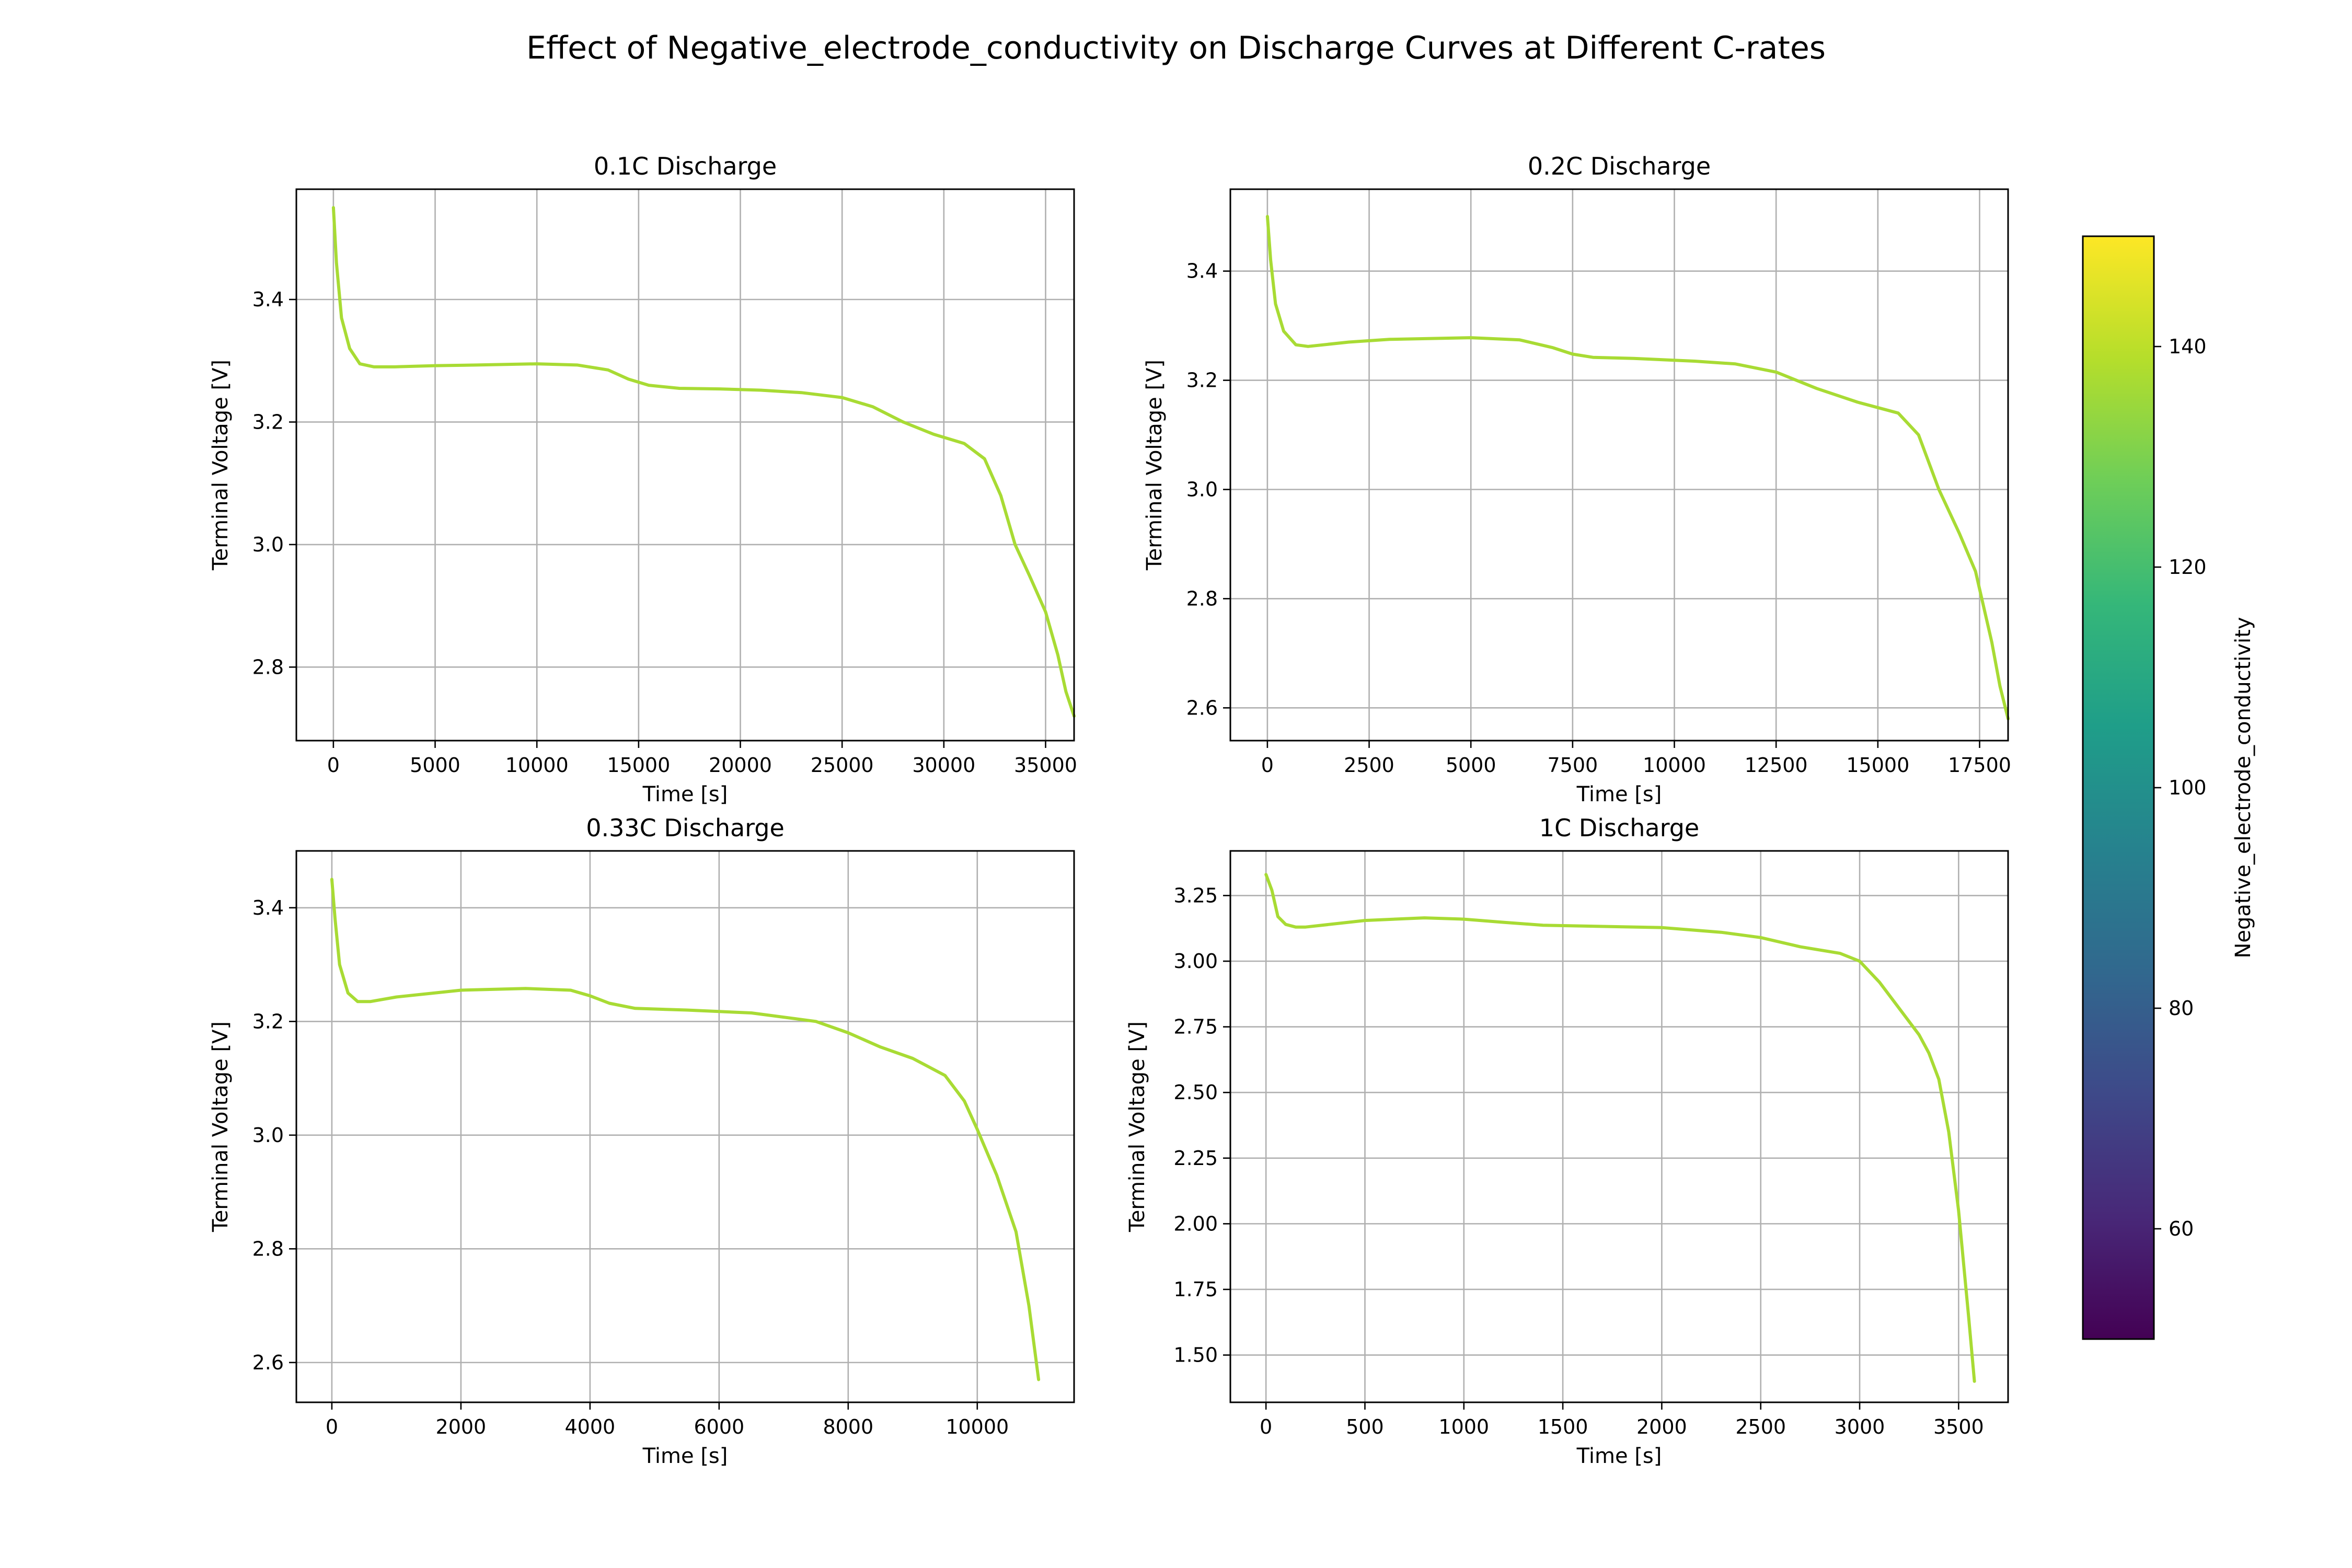  Describe the element at coordinates (848, 1426) in the screenshot. I see `x-tick-label: 8000` at that location.